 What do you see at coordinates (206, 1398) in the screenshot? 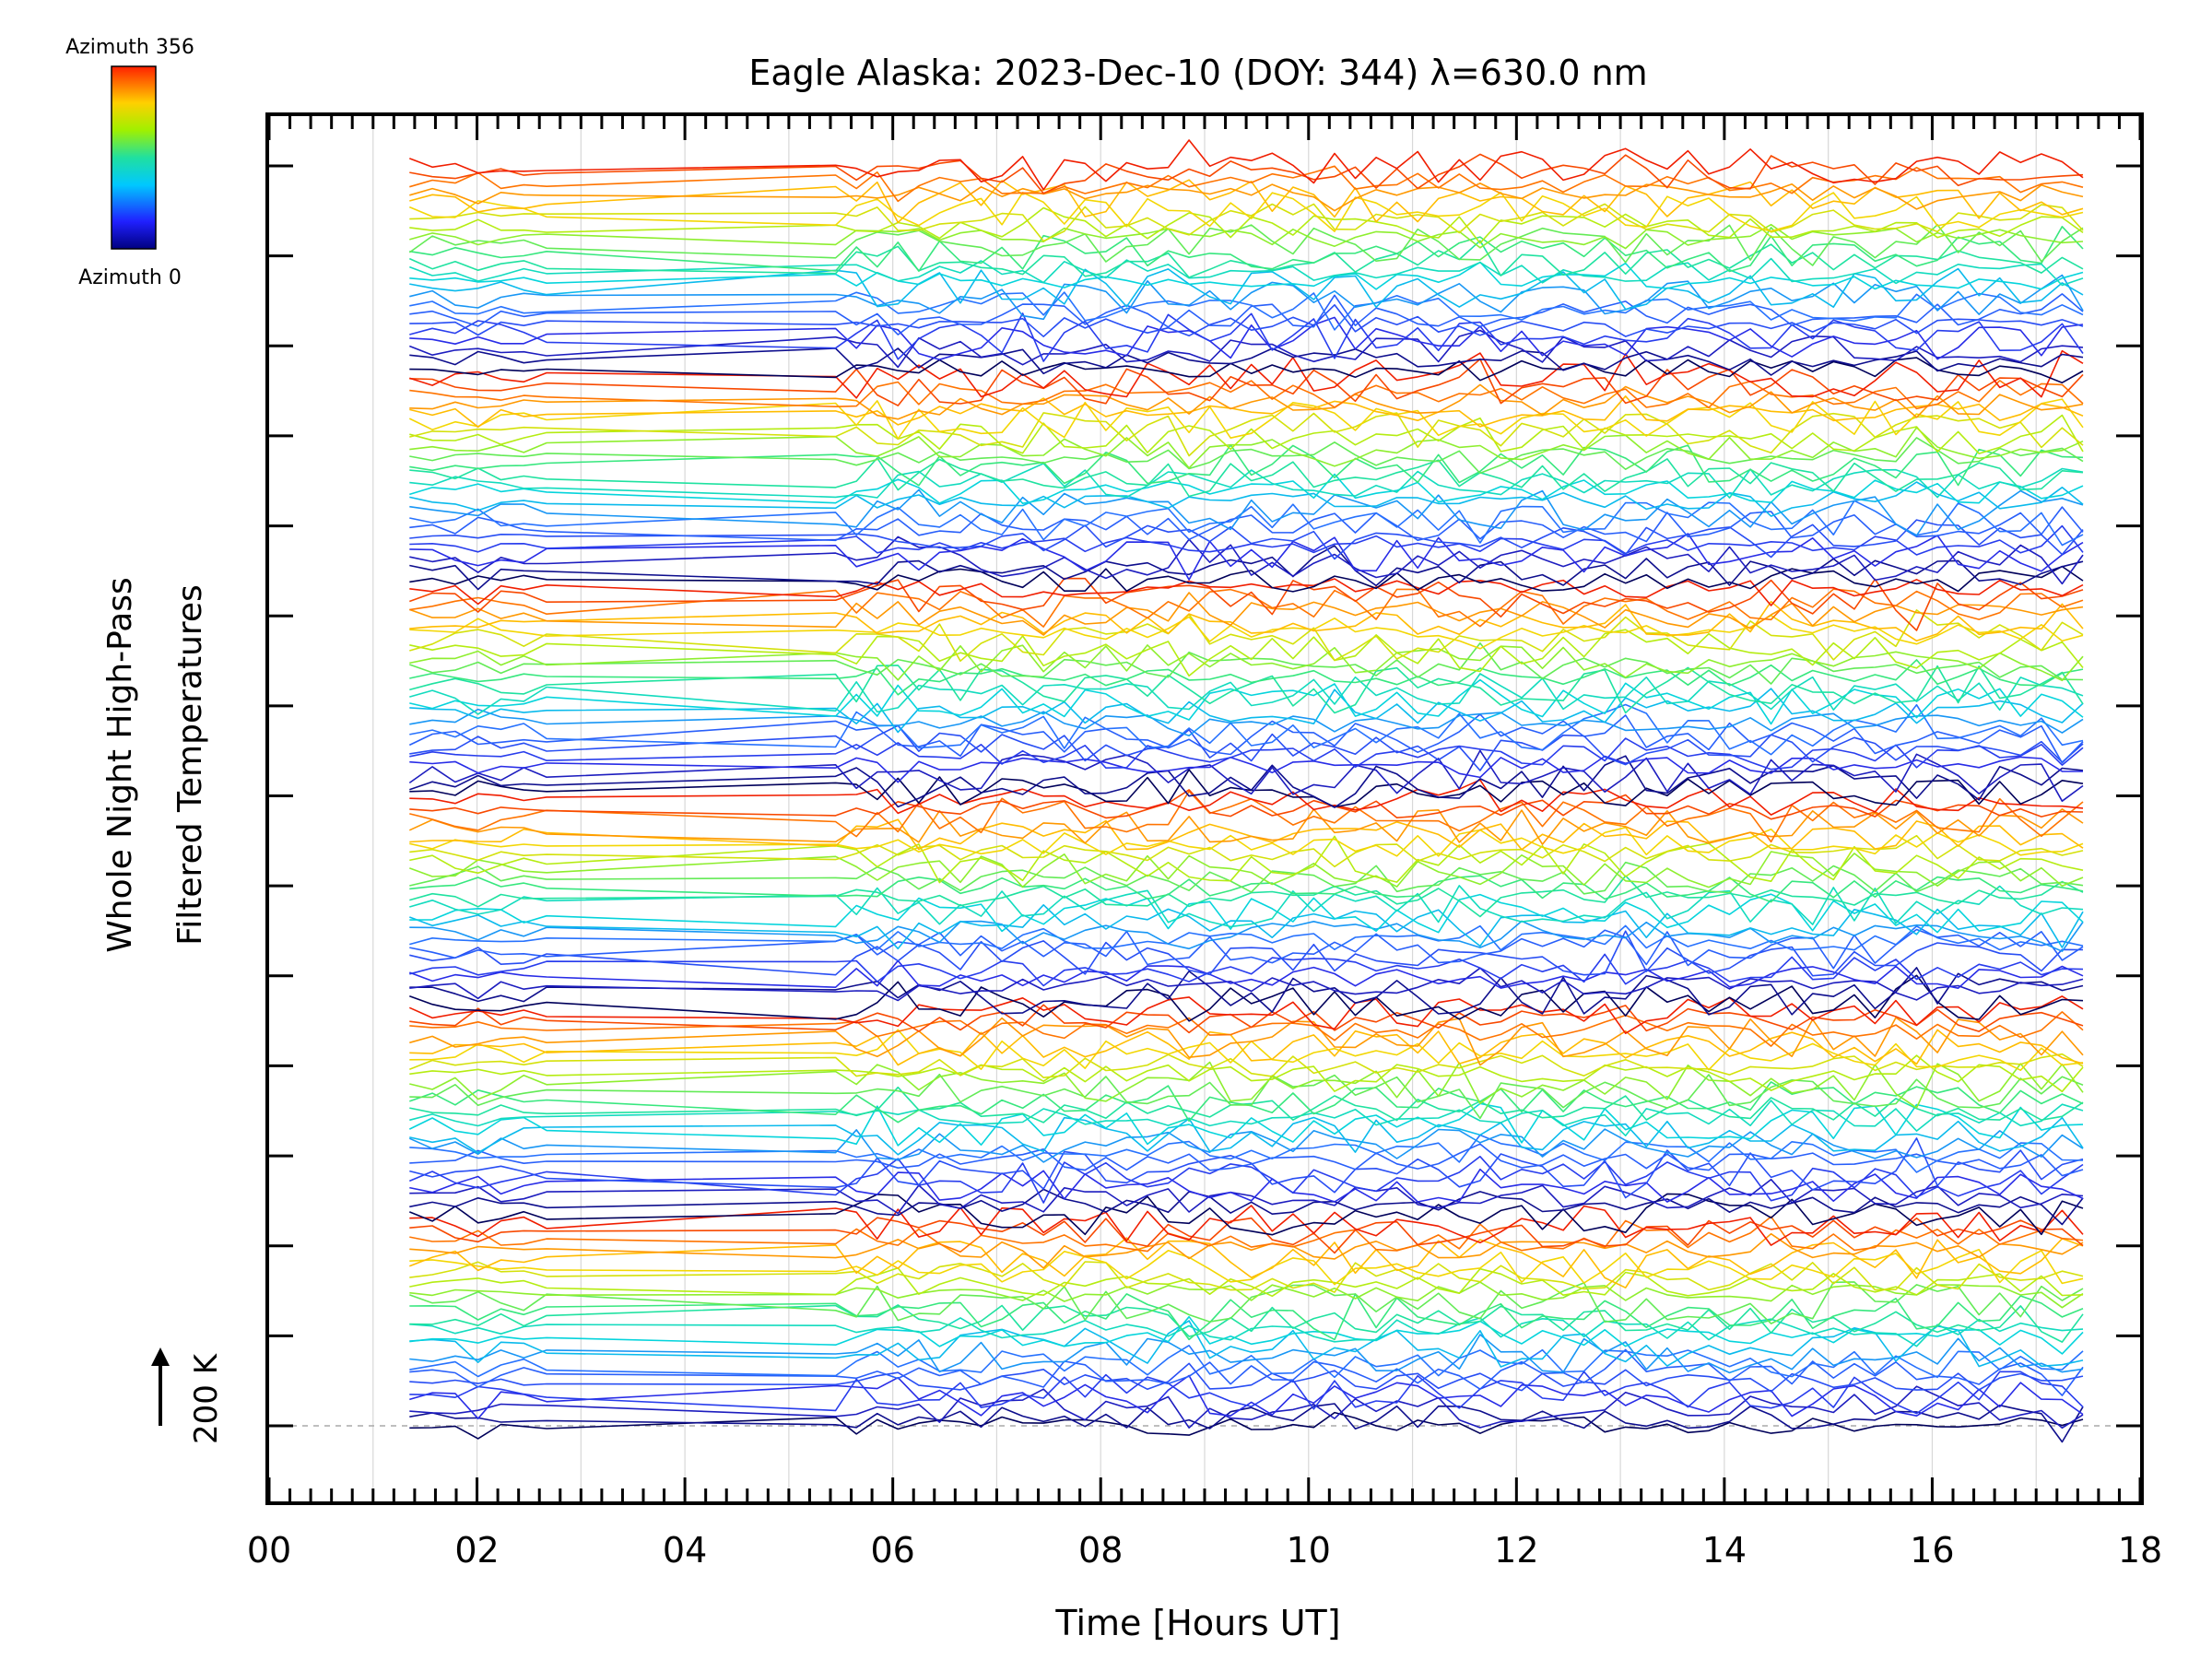
I see `scale-label: 200 K` at bounding box center [206, 1398].